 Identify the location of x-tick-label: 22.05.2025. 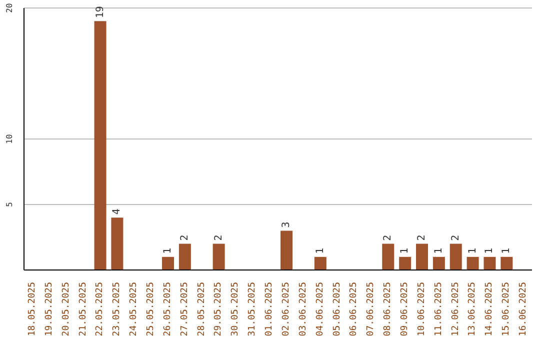
(100, 309).